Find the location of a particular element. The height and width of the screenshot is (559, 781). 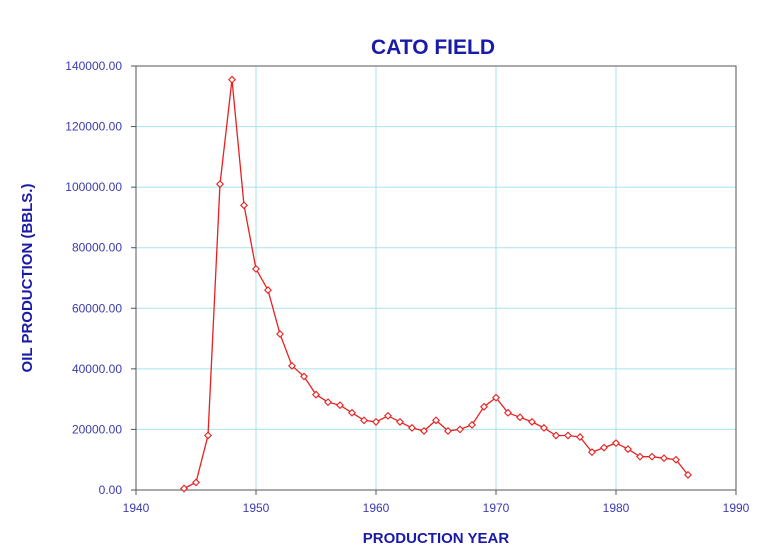

y-axis-label: OIL PRODUCTION (BBLS.) is located at coordinates (27, 278).